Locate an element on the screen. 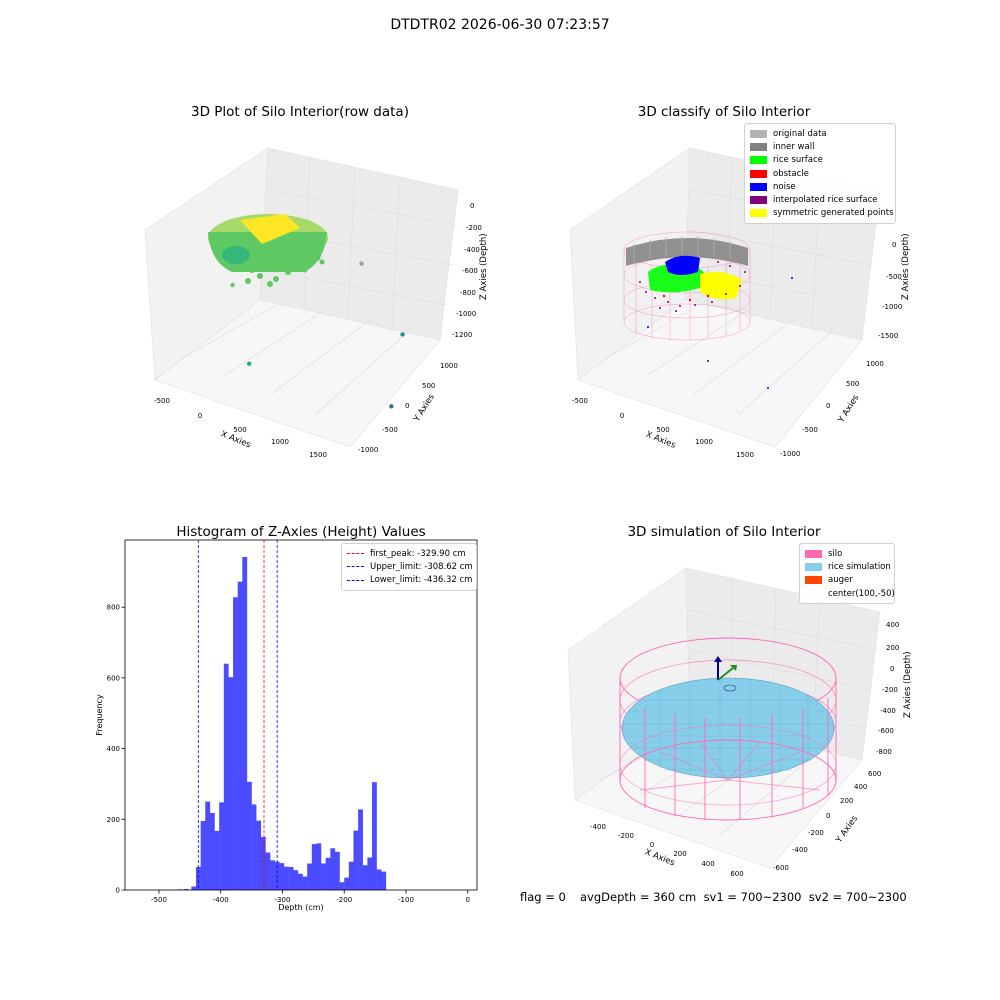 This screenshot has width=1000, height=1000. histogram-xtick-label: -300 is located at coordinates (283, 900).